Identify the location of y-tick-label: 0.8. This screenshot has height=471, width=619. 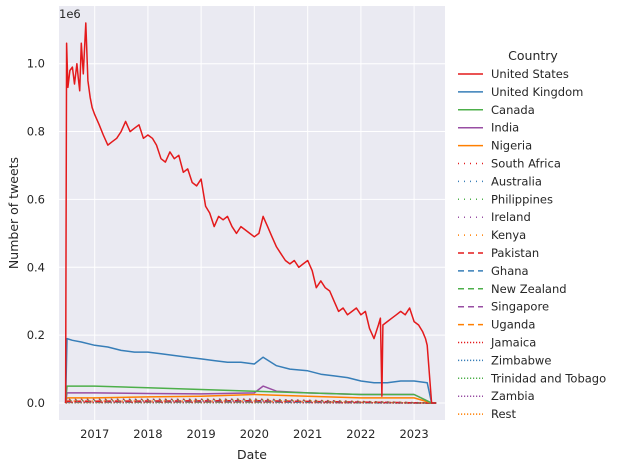
(36, 132).